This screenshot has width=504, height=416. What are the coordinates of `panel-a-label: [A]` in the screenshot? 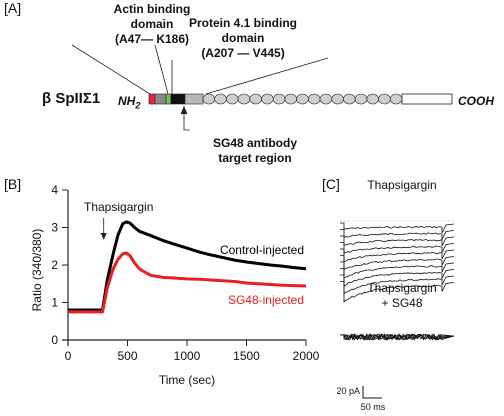 It's located at (13, 8).